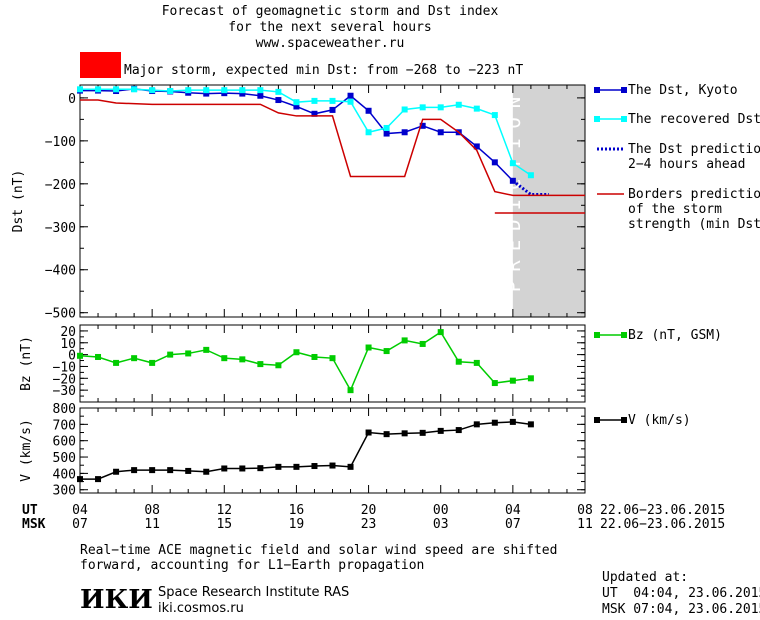 Image resolution: width=760 pixels, height=620 pixels. What do you see at coordinates (297, 510) in the screenshot?
I see `x-tick-label-ut: 16` at bounding box center [297, 510].